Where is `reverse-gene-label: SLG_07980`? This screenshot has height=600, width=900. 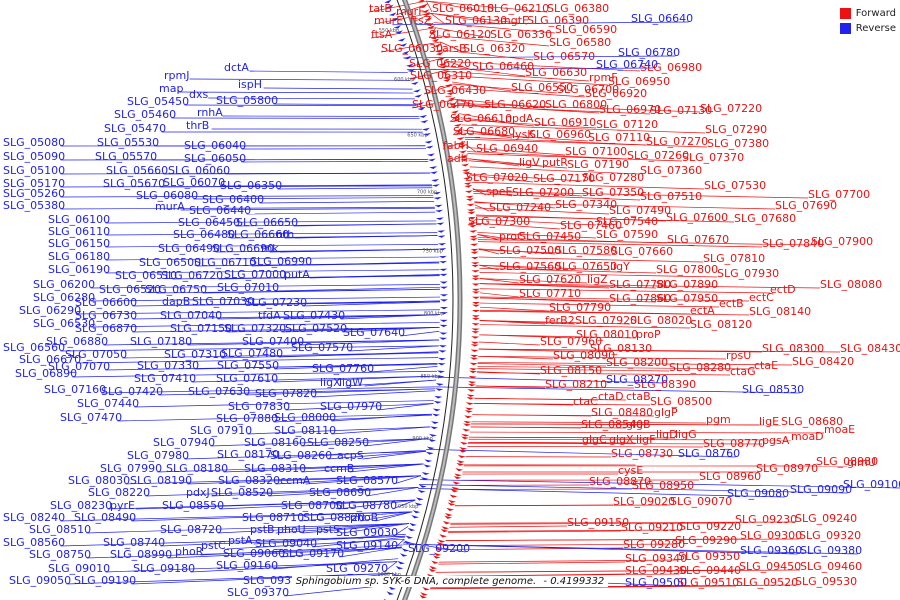 reverse-gene-label: SLG_07980 is located at coordinates (158, 455).